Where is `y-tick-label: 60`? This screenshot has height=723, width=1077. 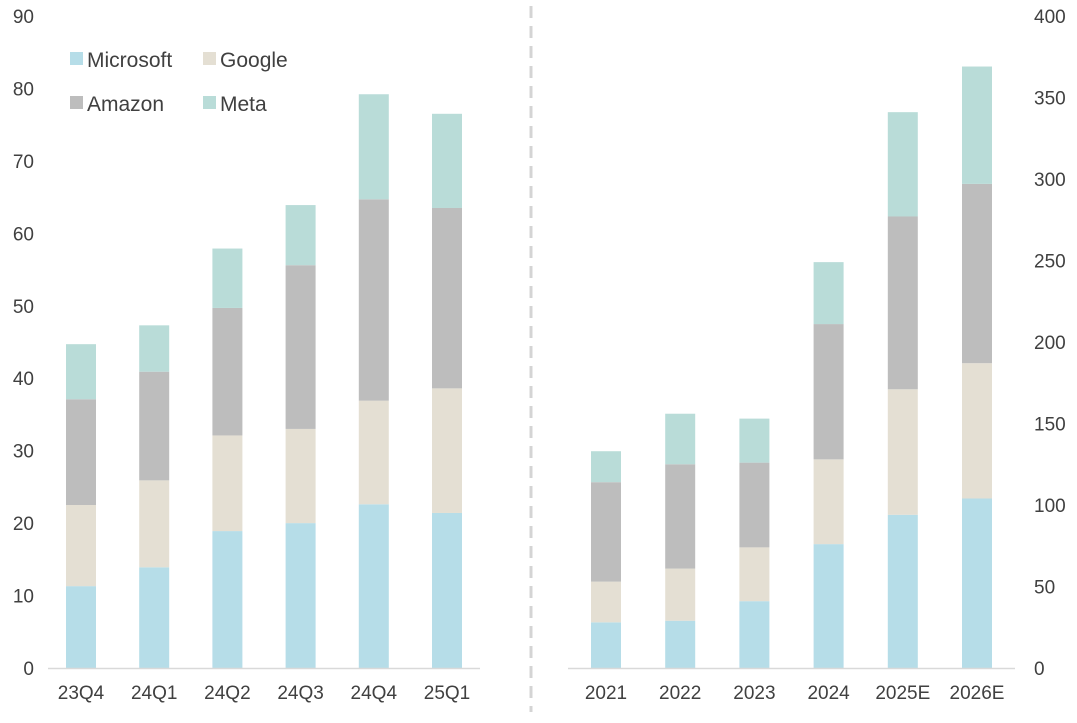 y-tick-label: 60 is located at coordinates (23, 234).